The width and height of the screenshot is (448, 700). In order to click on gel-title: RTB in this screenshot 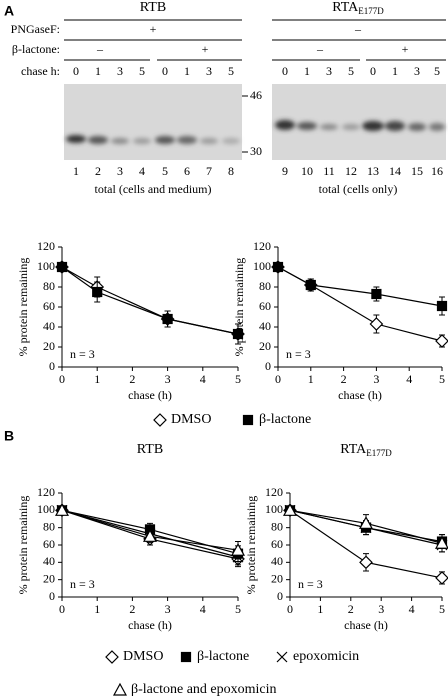, I will do `click(153, 7)`.